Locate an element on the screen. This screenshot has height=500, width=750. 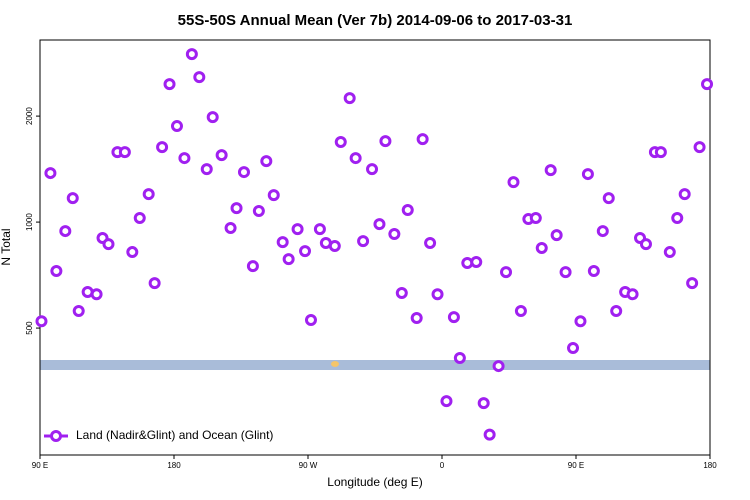
x-tick-label: 0 is located at coordinates (442, 465).